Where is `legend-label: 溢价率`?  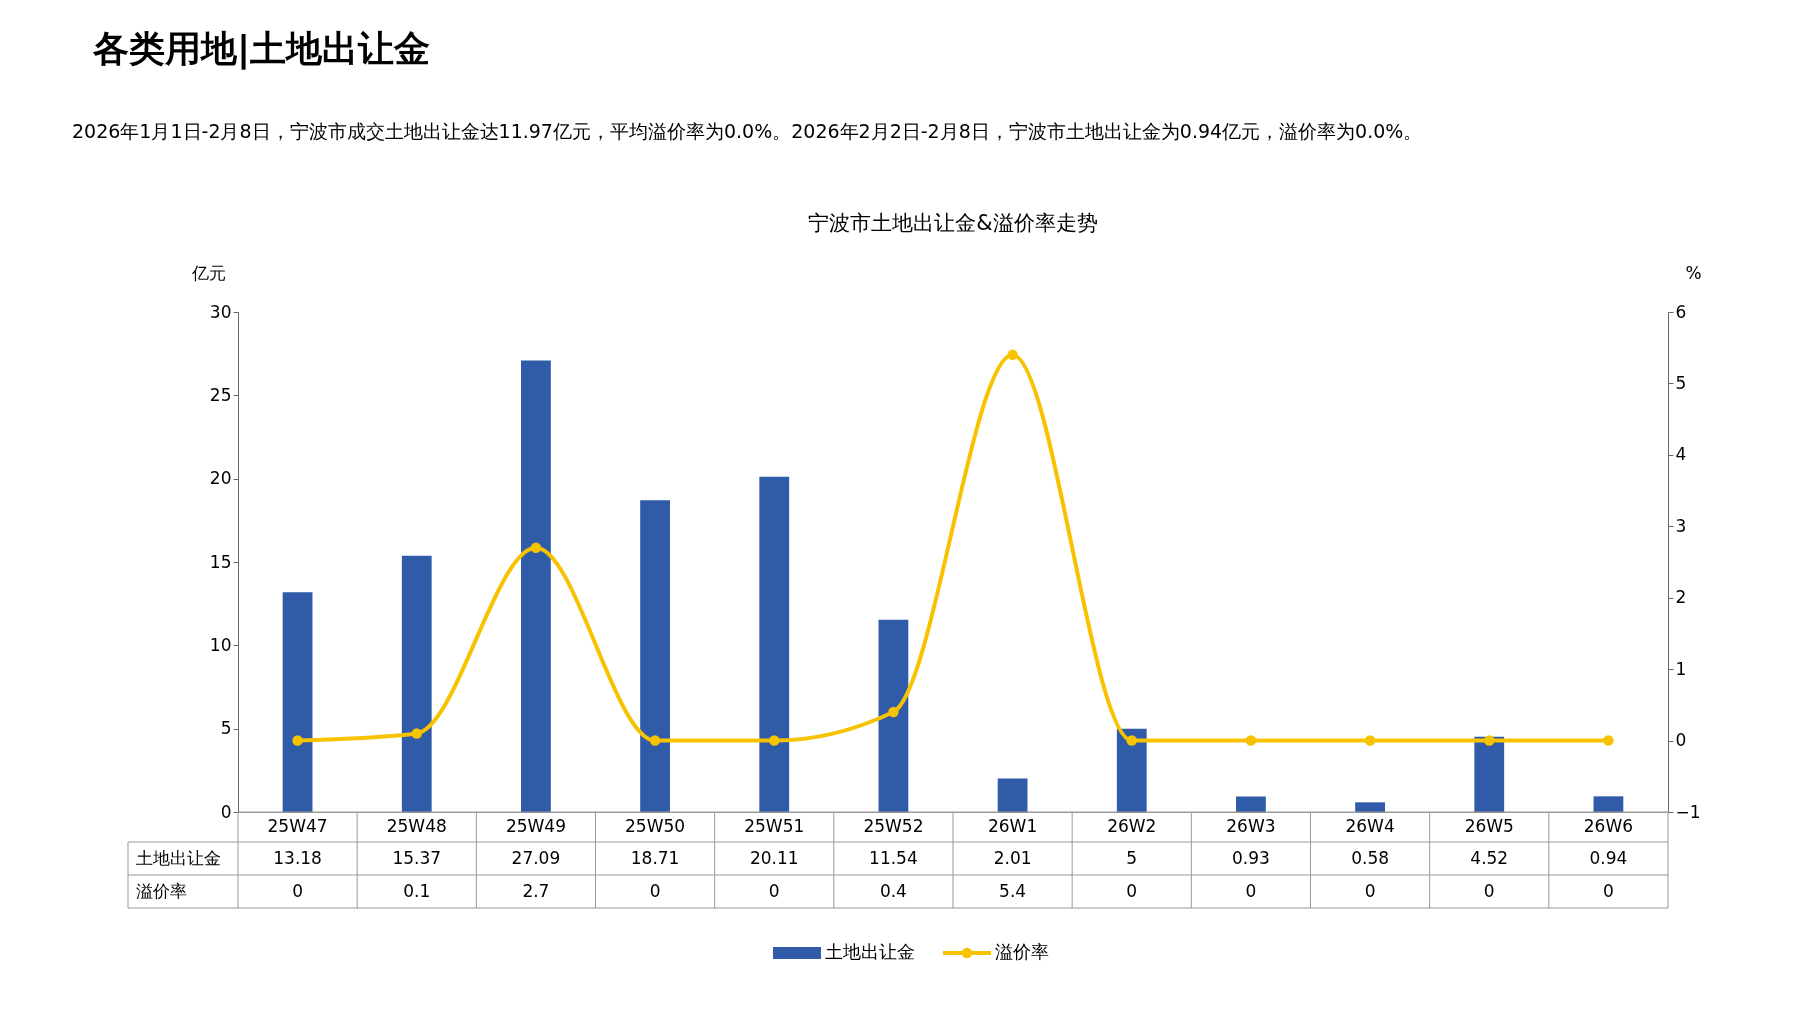
legend-label: 溢价率 is located at coordinates (1022, 951).